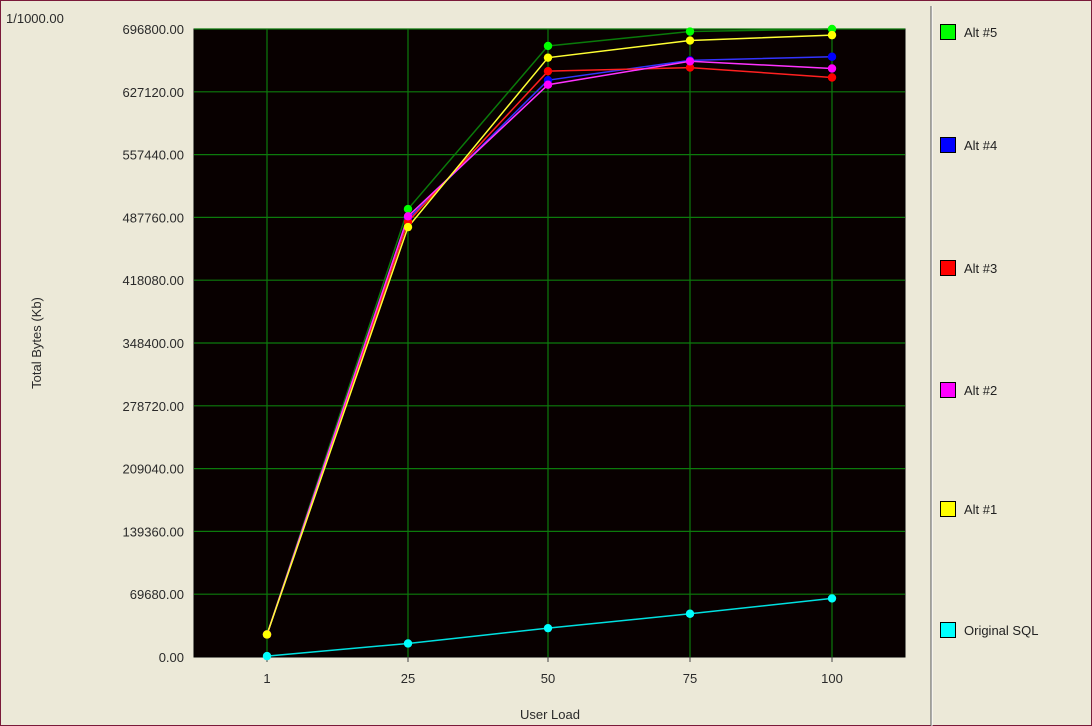 The width and height of the screenshot is (1092, 726). What do you see at coordinates (408, 678) in the screenshot?
I see `x-tick-label-1: 25` at bounding box center [408, 678].